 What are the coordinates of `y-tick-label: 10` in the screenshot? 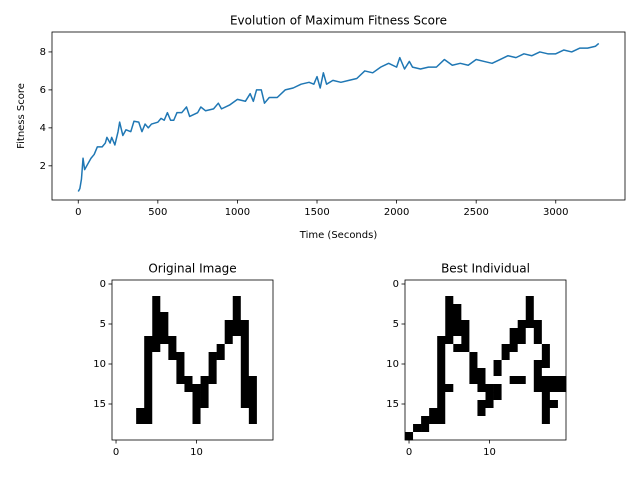 It's located at (392, 364).